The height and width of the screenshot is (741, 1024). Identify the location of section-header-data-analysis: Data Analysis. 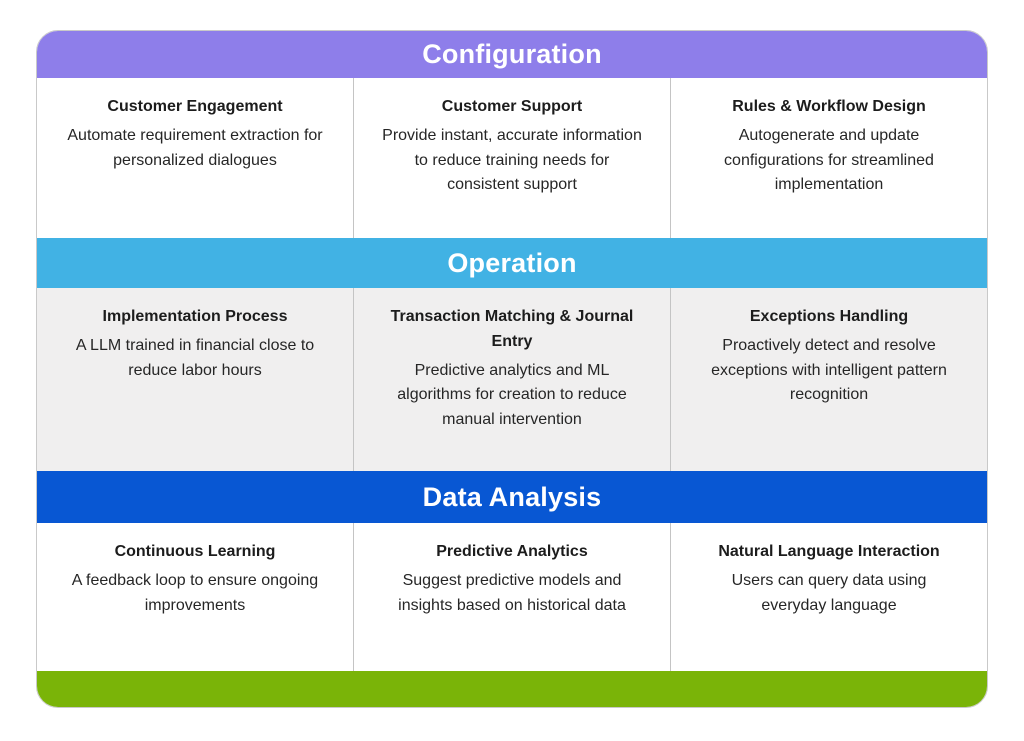
(512, 497).